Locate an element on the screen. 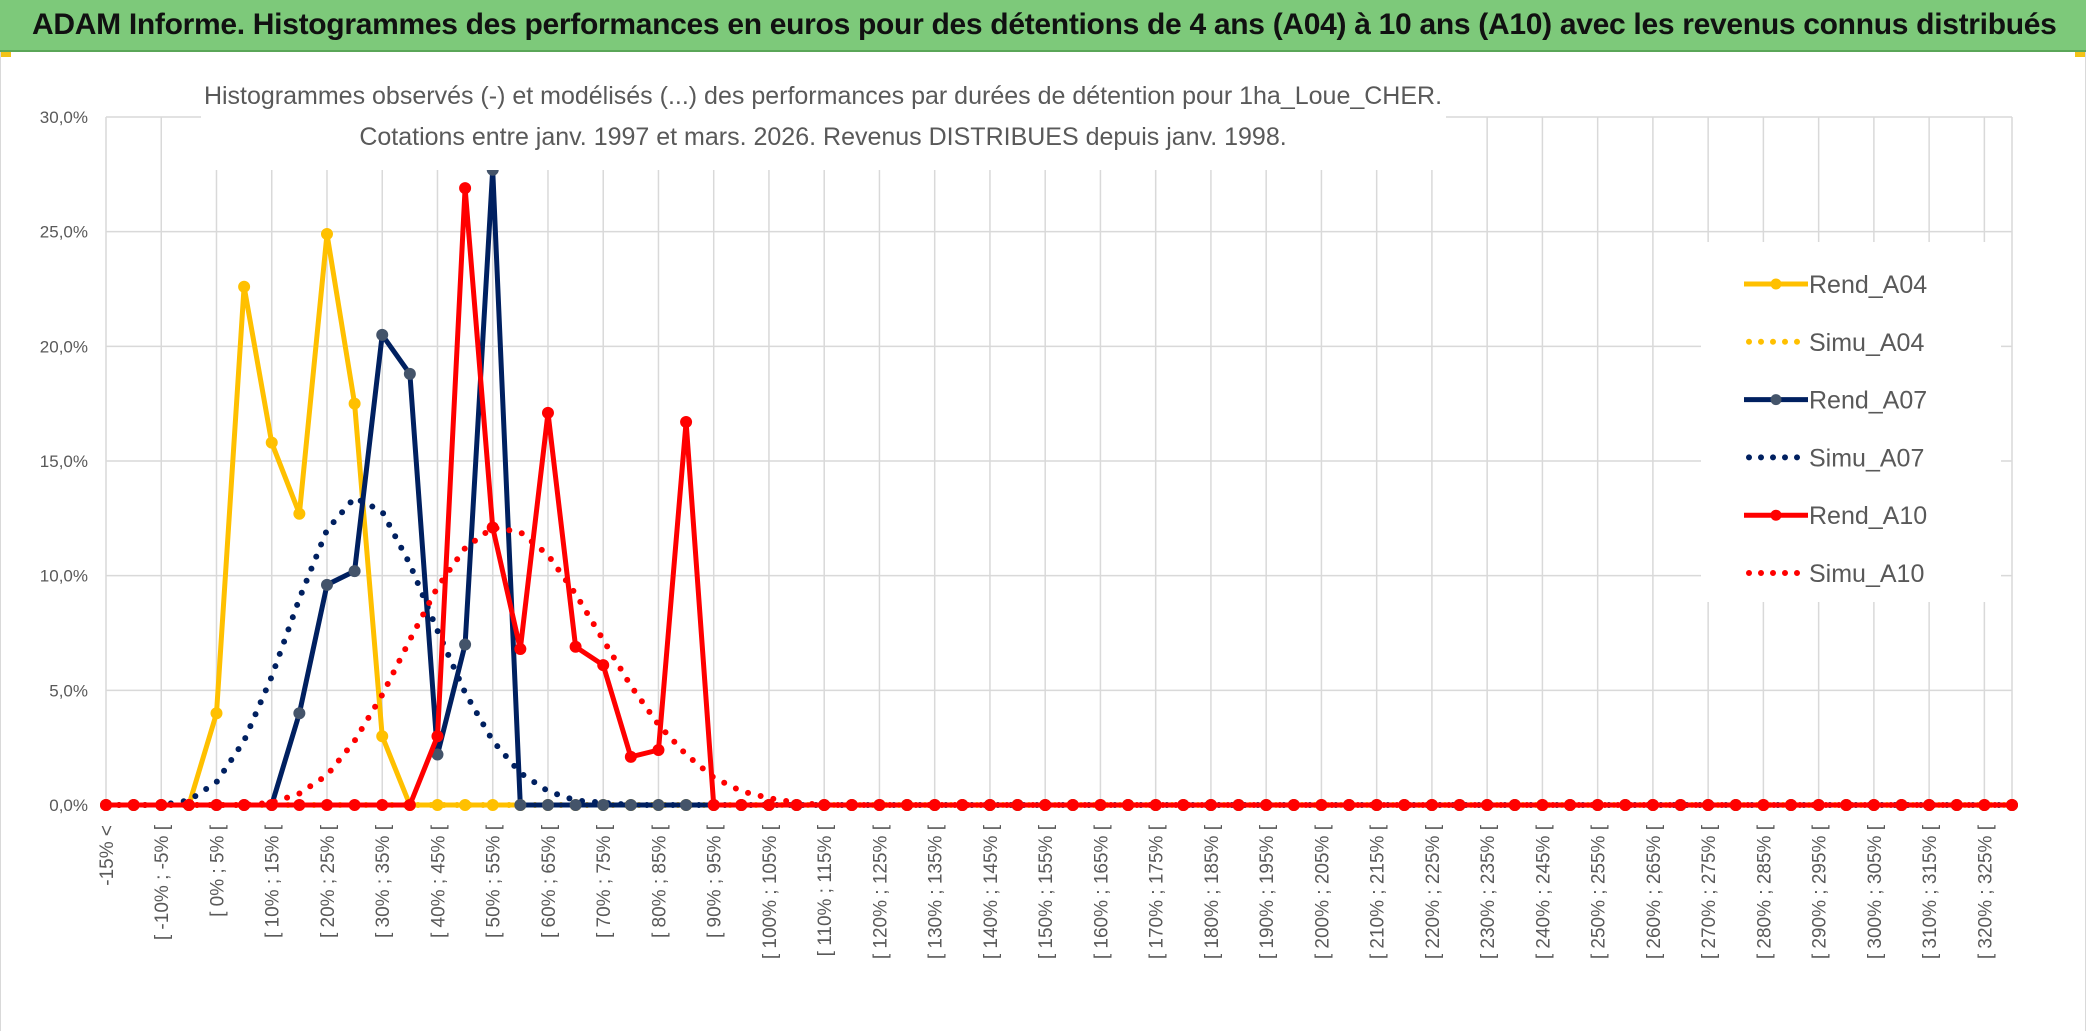 The width and height of the screenshot is (2086, 1031). x-tick-label: [ 100% ; 105% [ is located at coordinates (770, 891).